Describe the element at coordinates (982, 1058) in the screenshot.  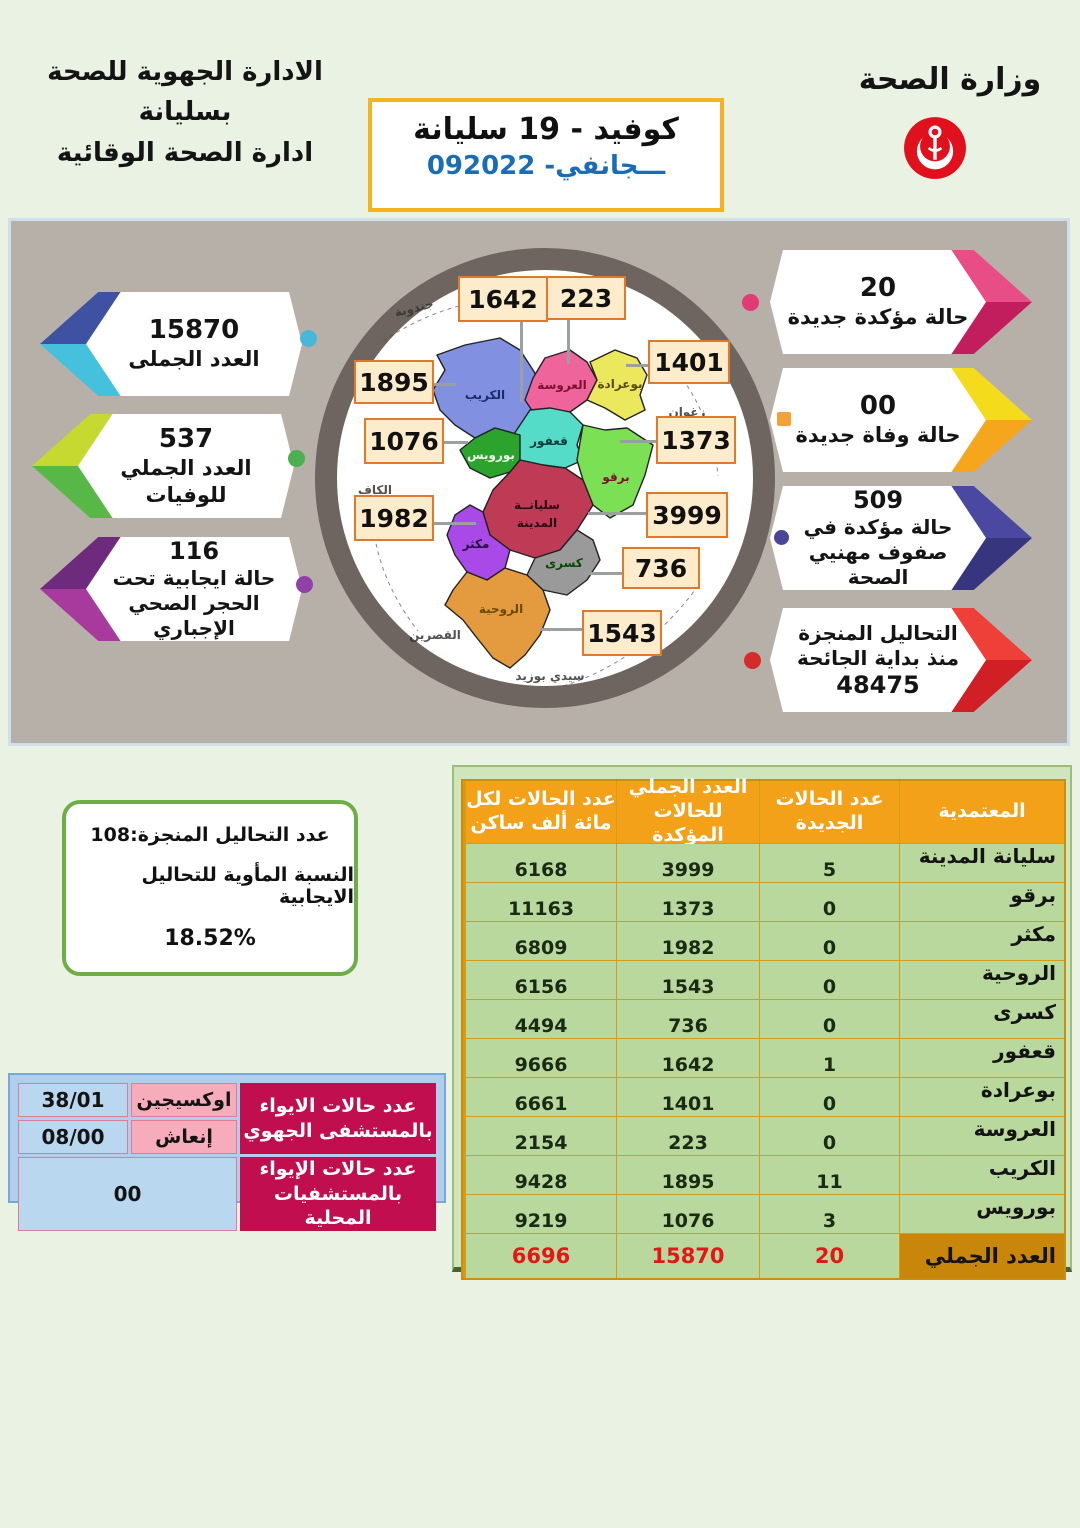
I see `row-name: قعفور` at that location.